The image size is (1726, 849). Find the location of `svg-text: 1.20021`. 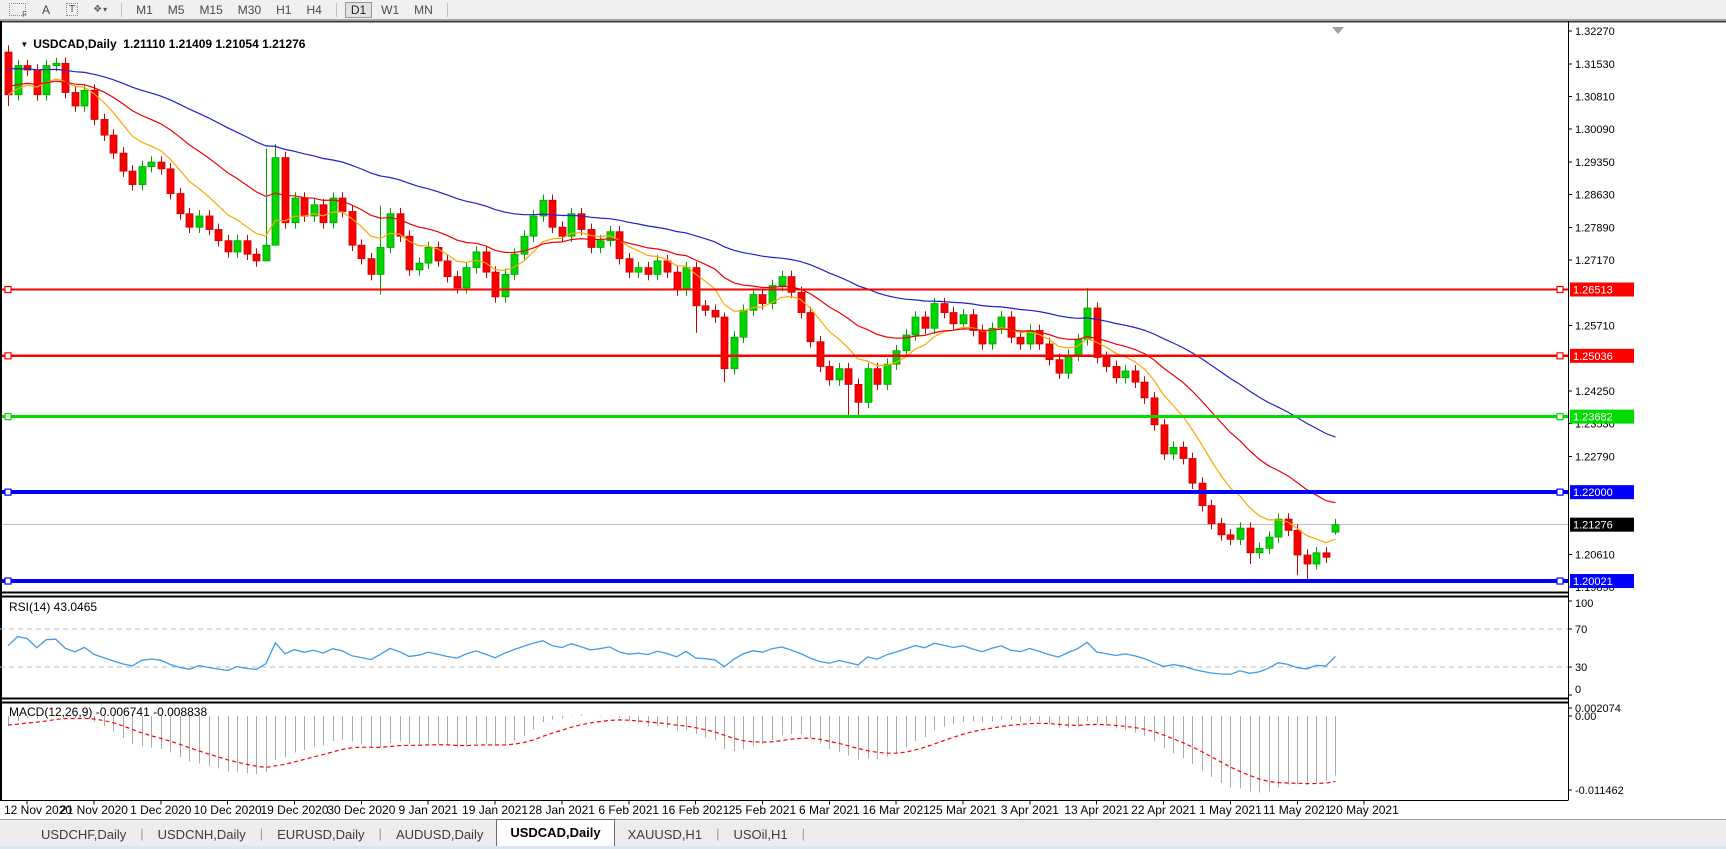

svg-text: 1.20021 is located at coordinates (1593, 582).